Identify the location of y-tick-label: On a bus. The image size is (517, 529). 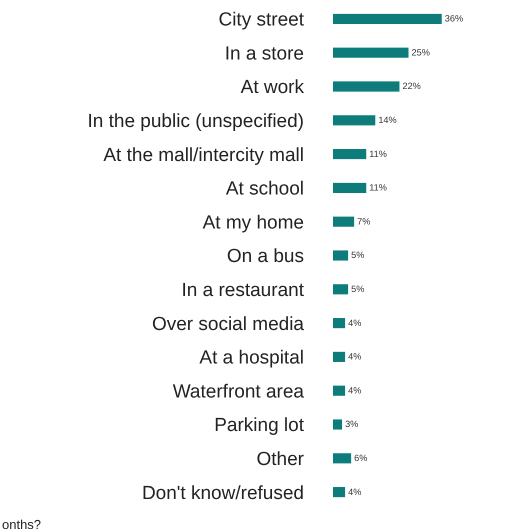
(265, 257).